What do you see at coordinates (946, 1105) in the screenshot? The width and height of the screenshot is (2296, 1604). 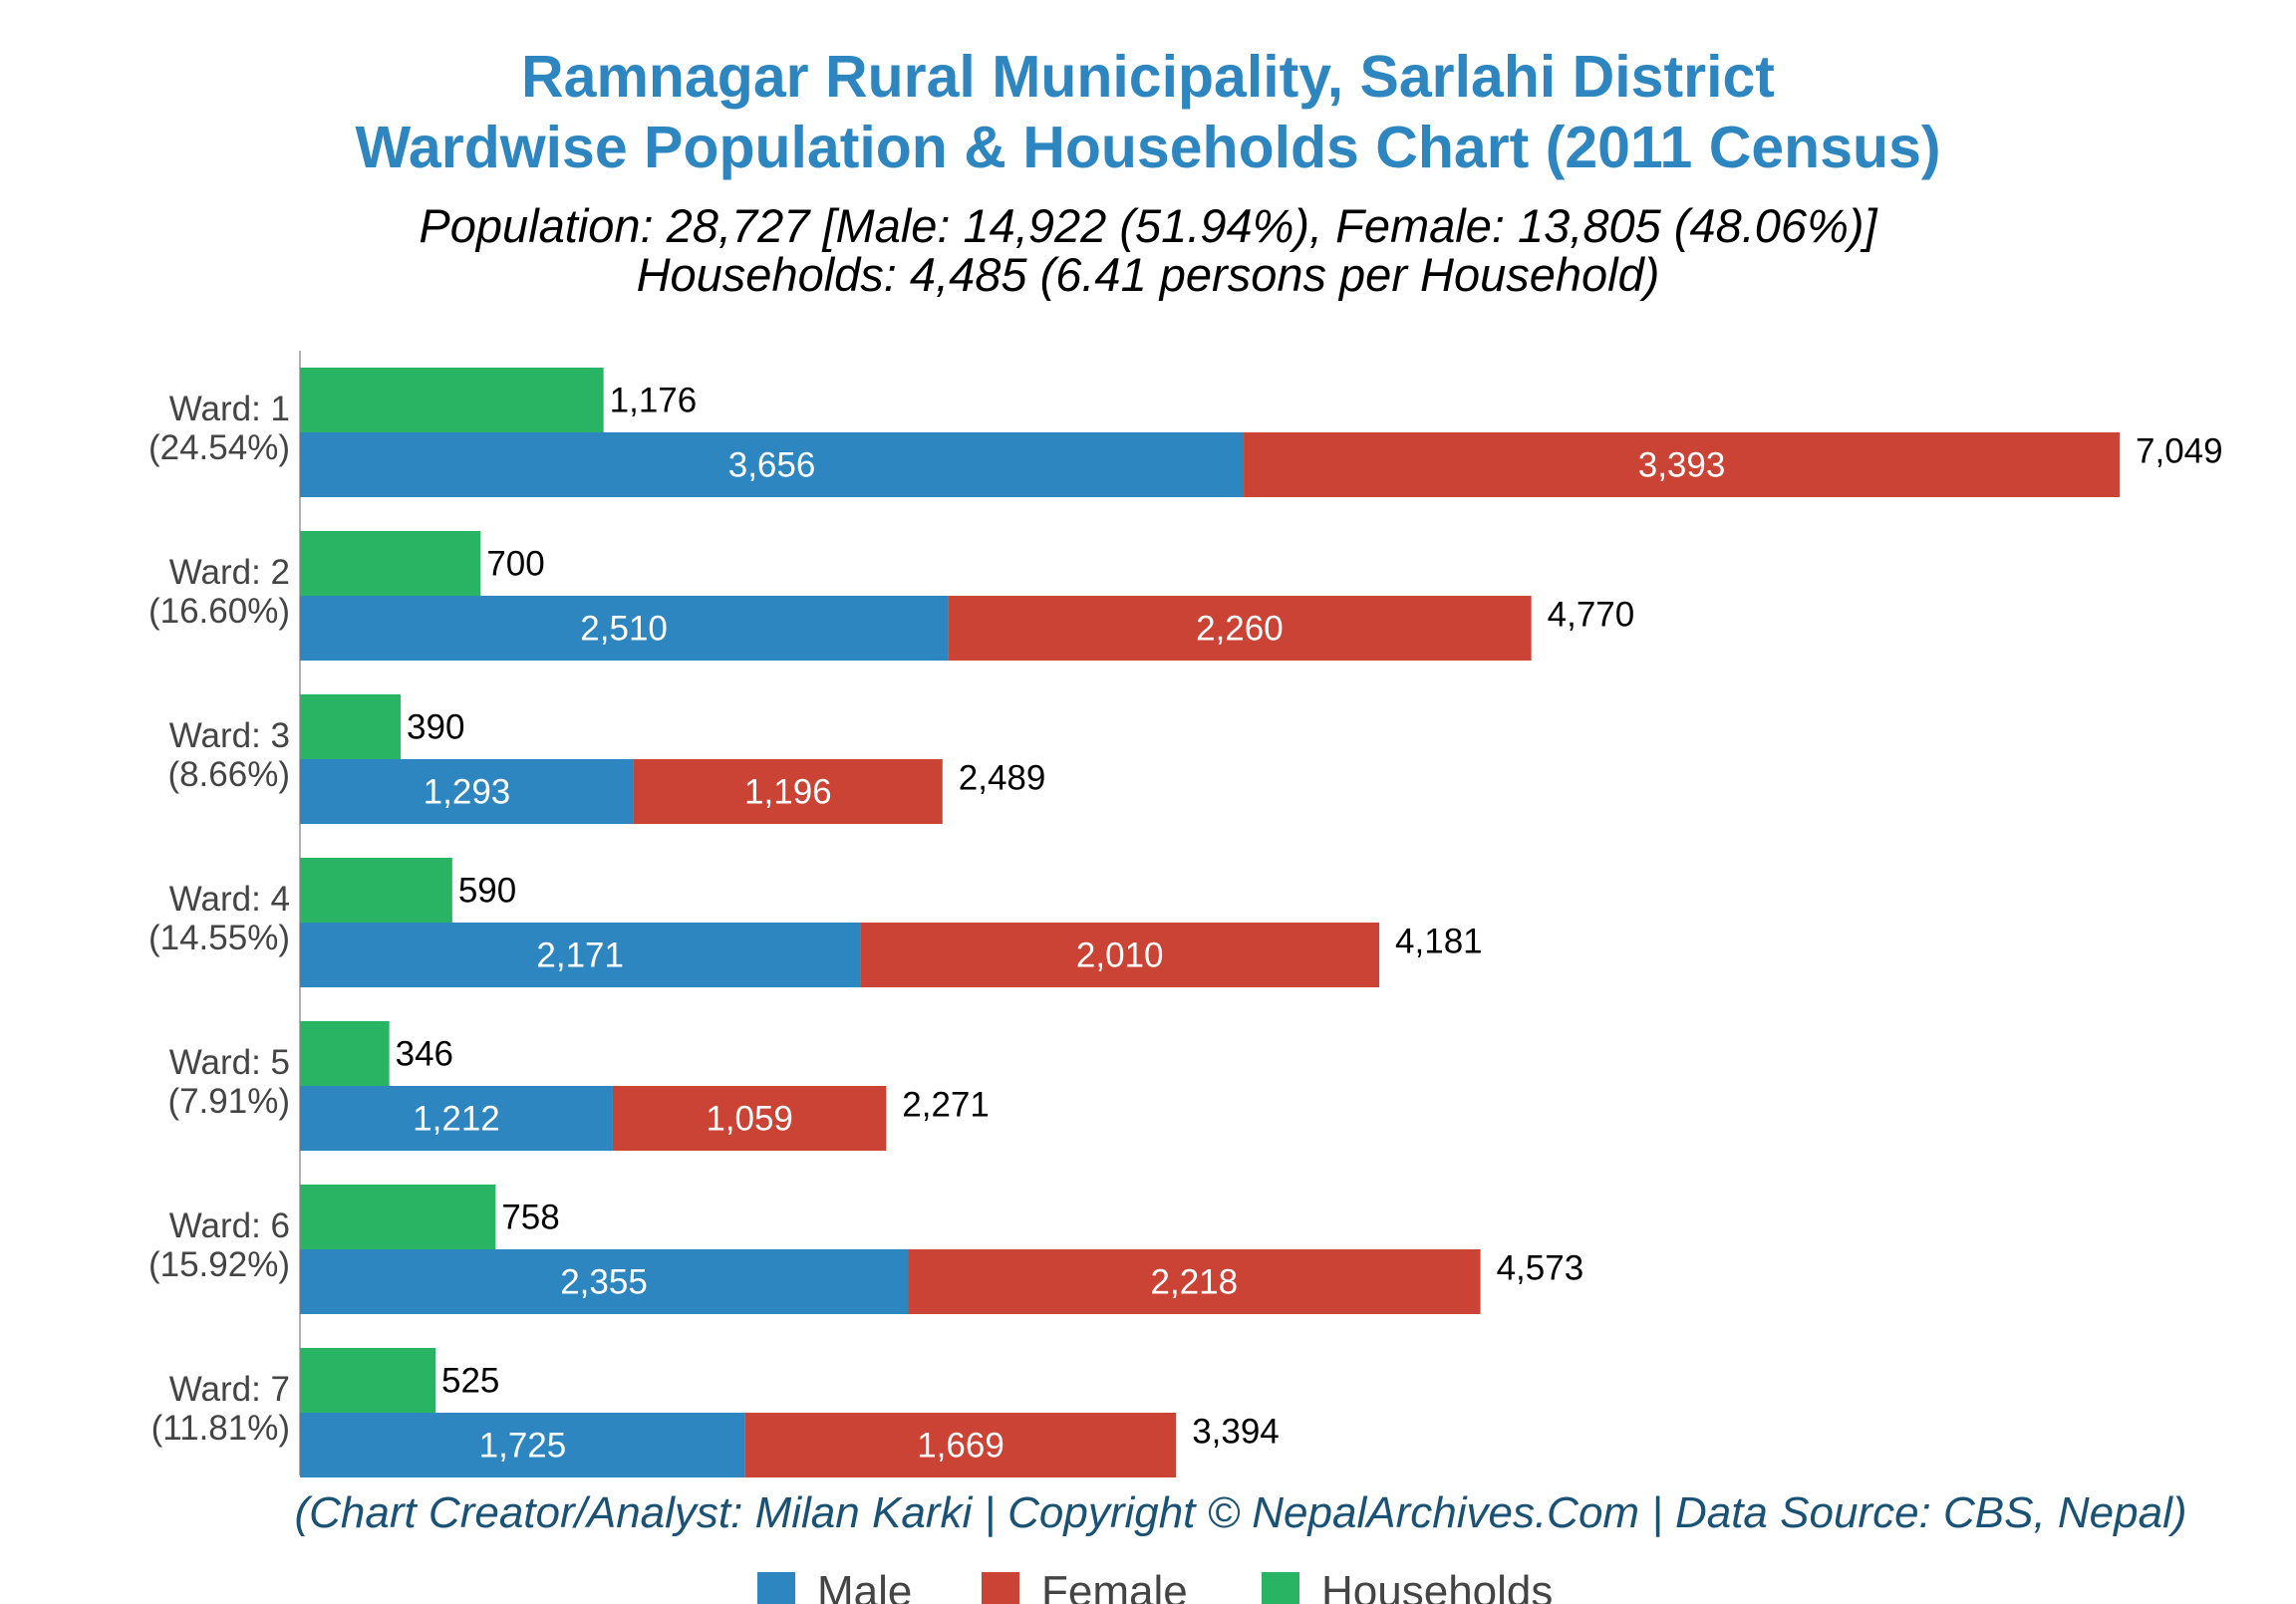 I see `total-value-label: 2,271` at bounding box center [946, 1105].